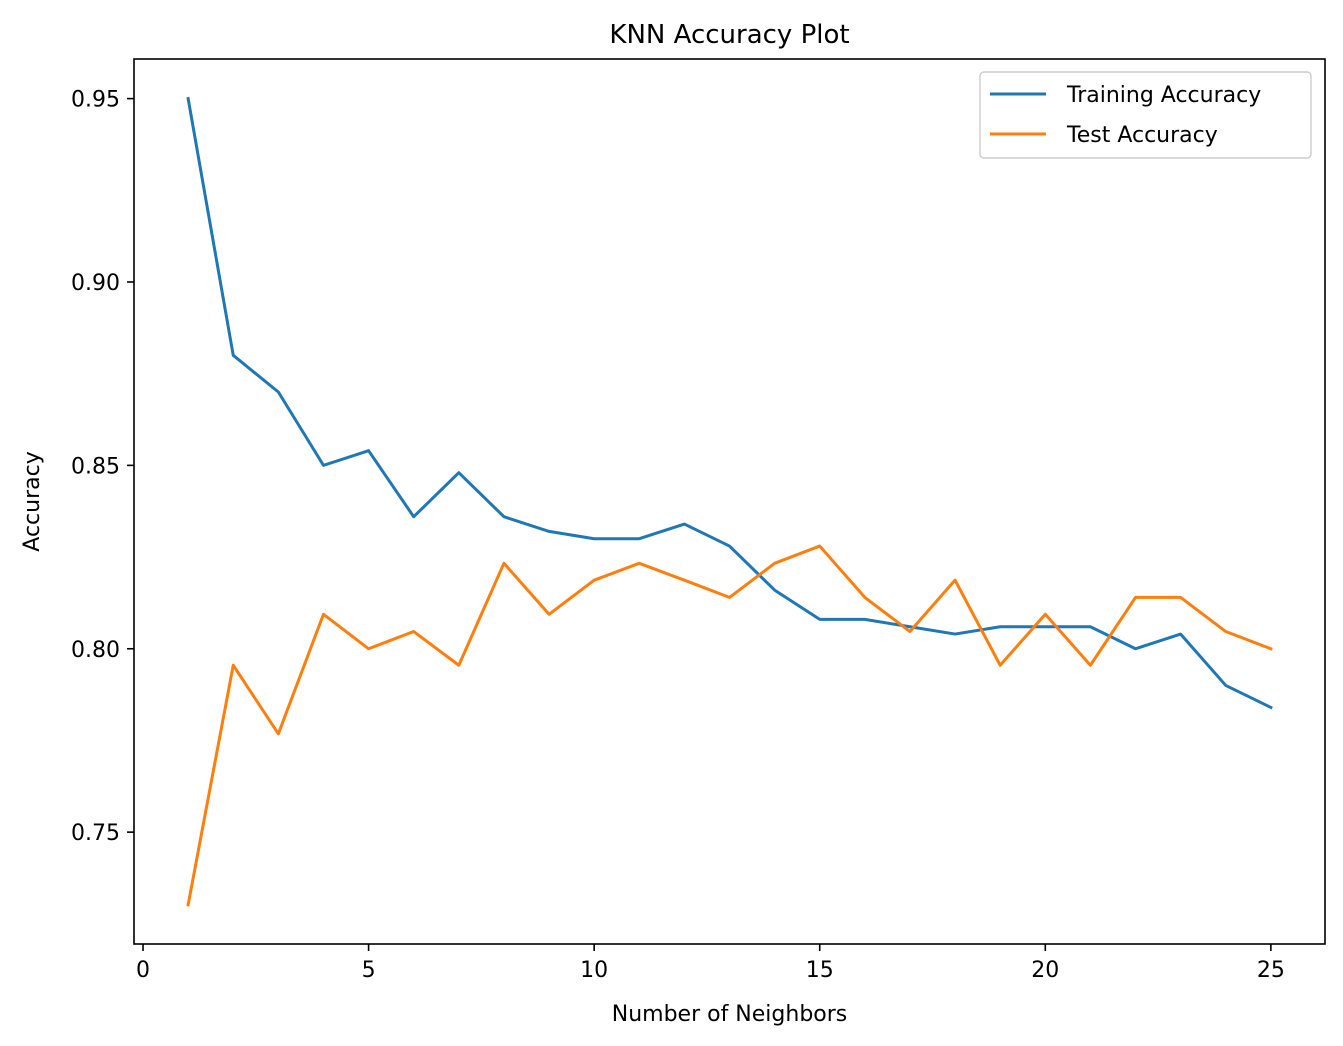 The height and width of the screenshot is (1046, 1343). I want to click on x-tick-label: 25, so click(1271, 970).